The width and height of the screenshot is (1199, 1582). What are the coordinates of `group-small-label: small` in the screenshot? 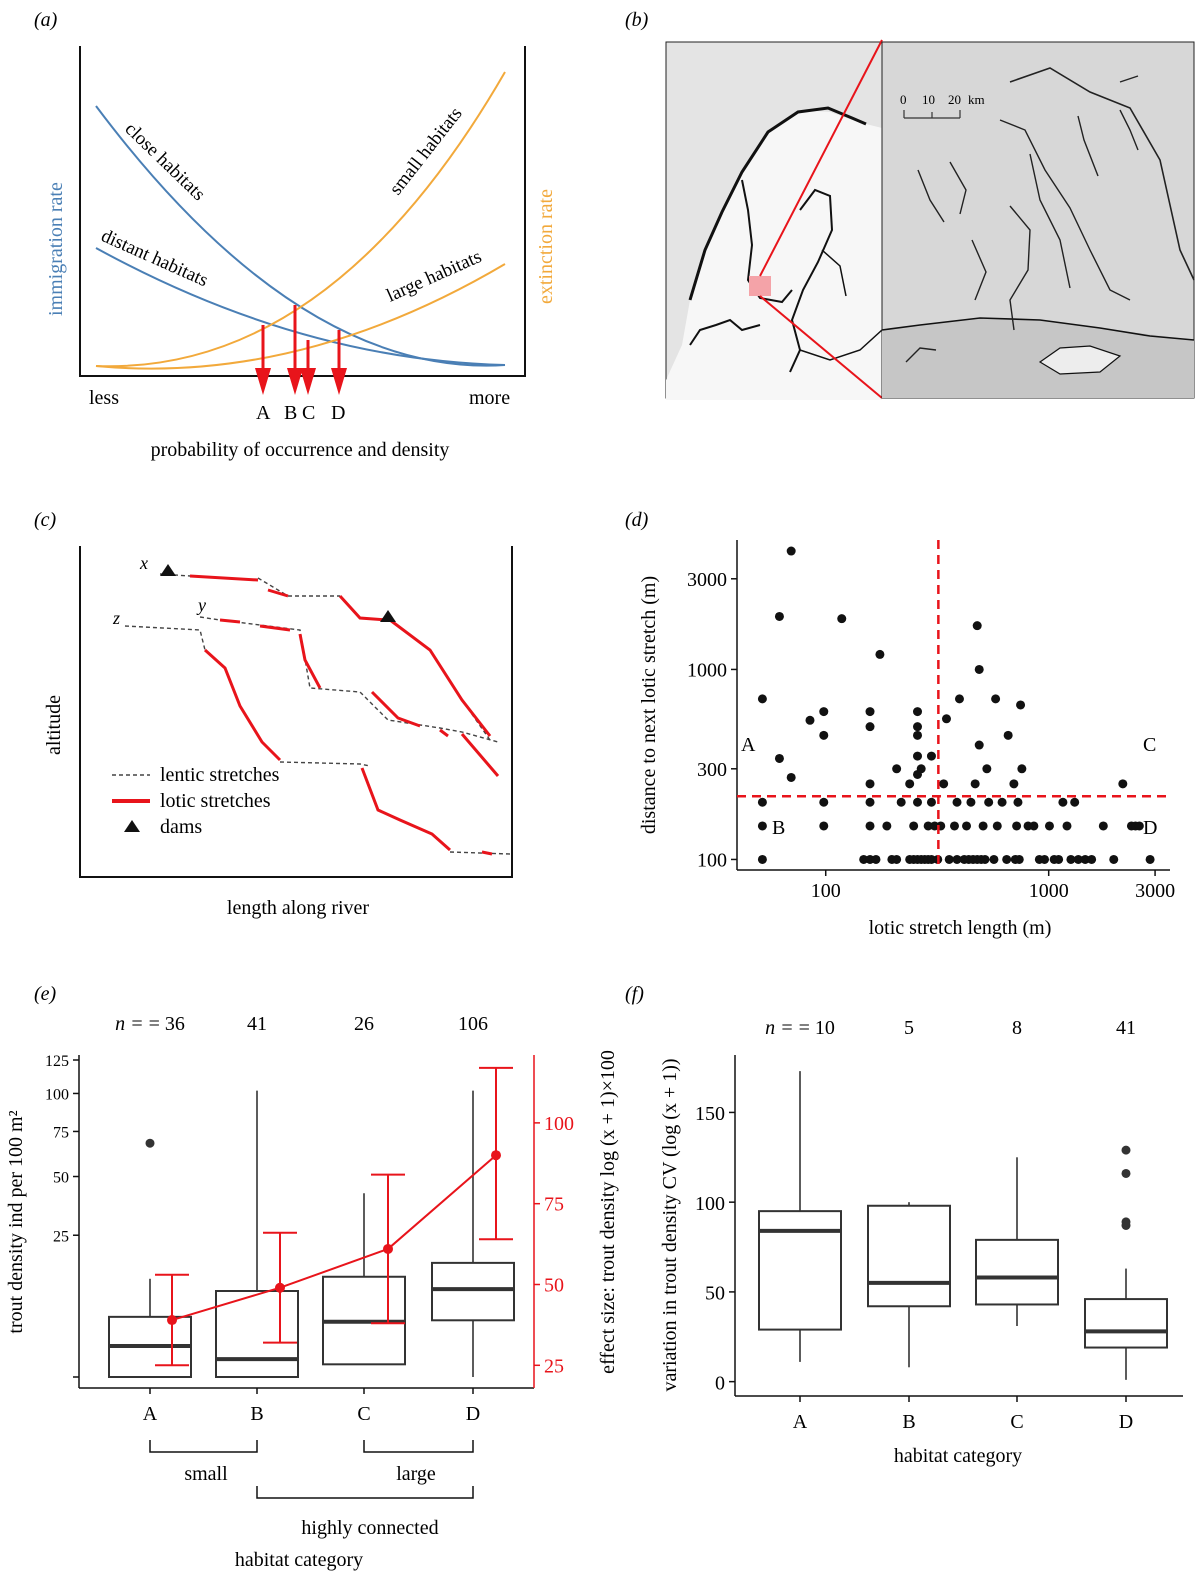 It's located at (206, 1474).